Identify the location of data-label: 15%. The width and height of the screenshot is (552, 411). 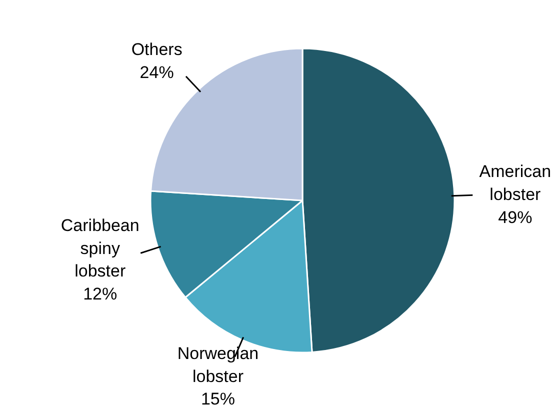
(218, 399).